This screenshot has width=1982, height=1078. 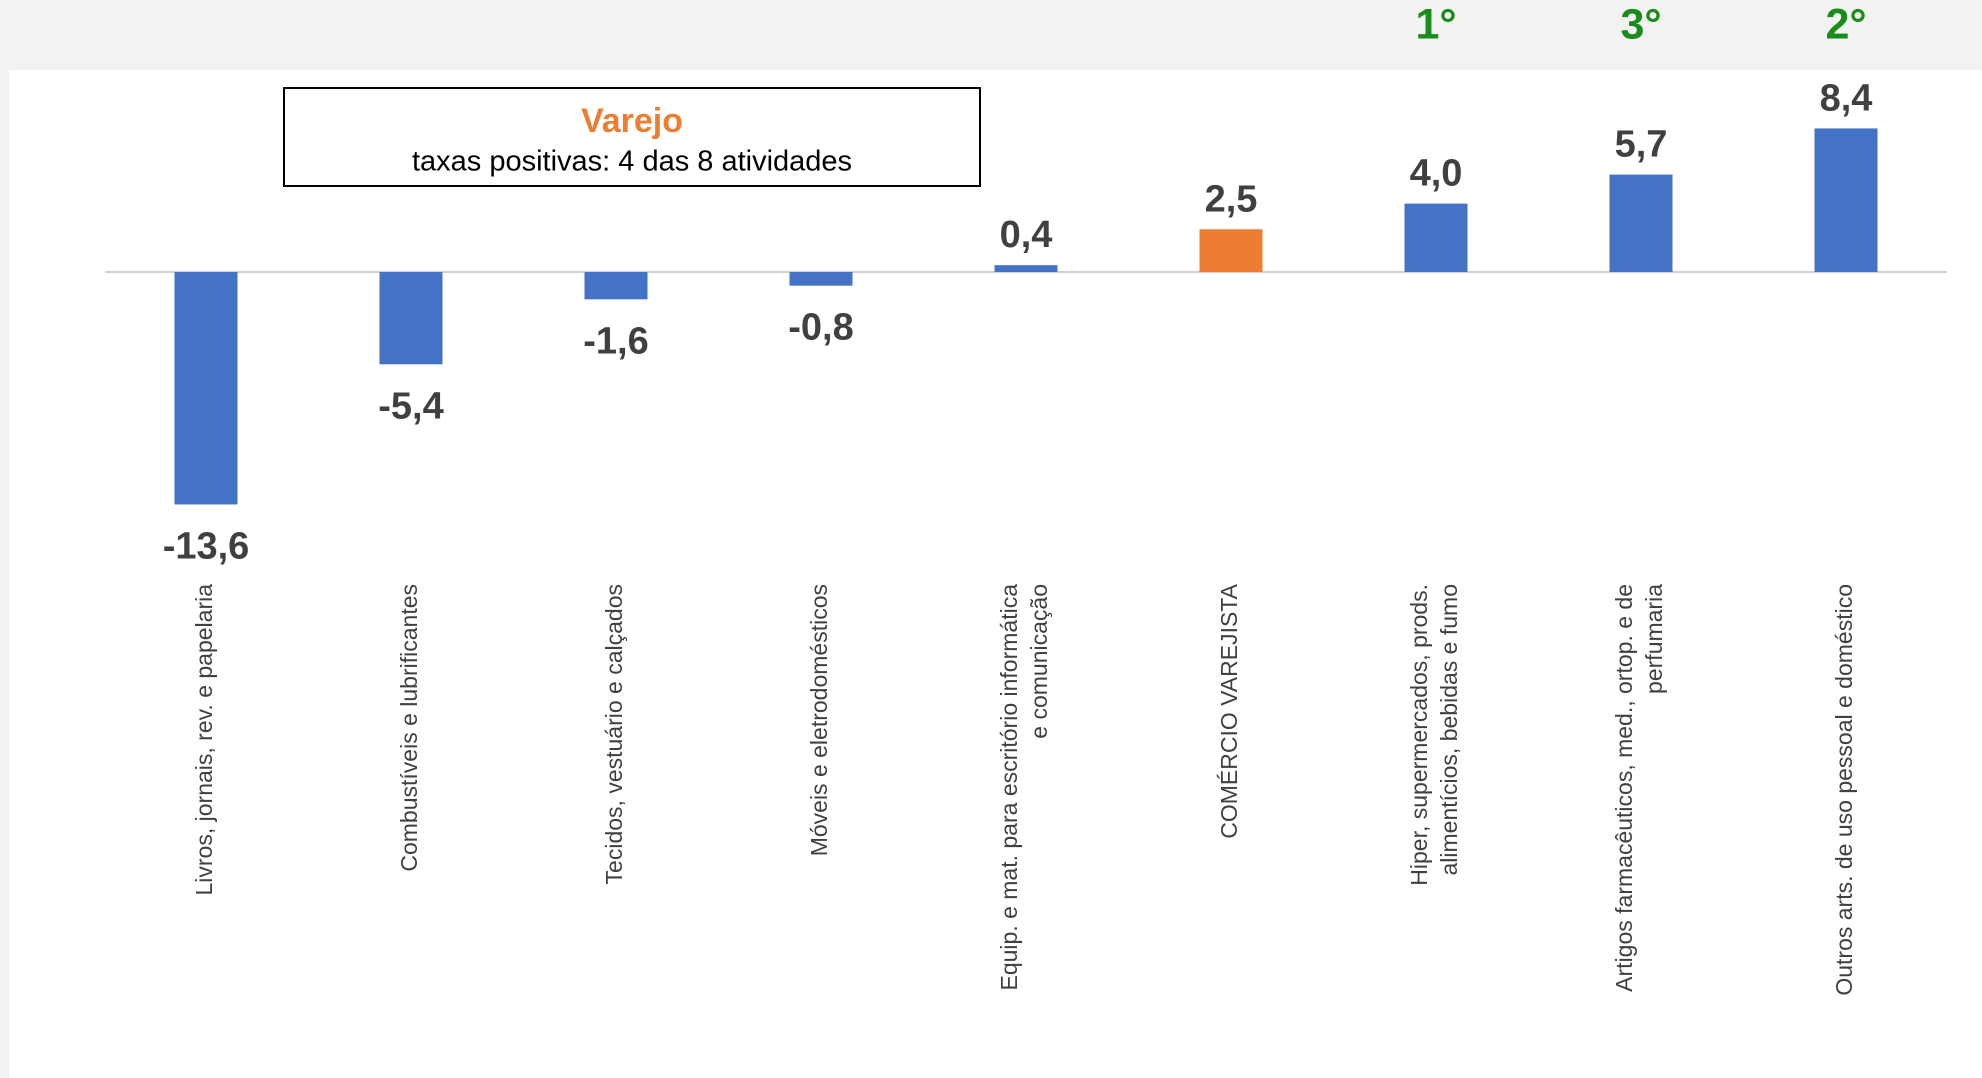 What do you see at coordinates (632, 162) in the screenshot?
I see `box-subtitle: taxas positivas: 4 das 8 atividades` at bounding box center [632, 162].